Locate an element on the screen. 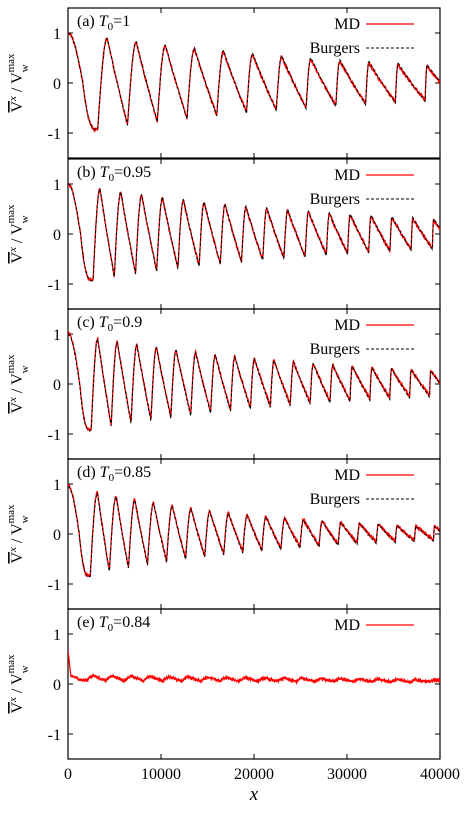  panel-label: (c) T0=0.9 is located at coordinates (109, 324).